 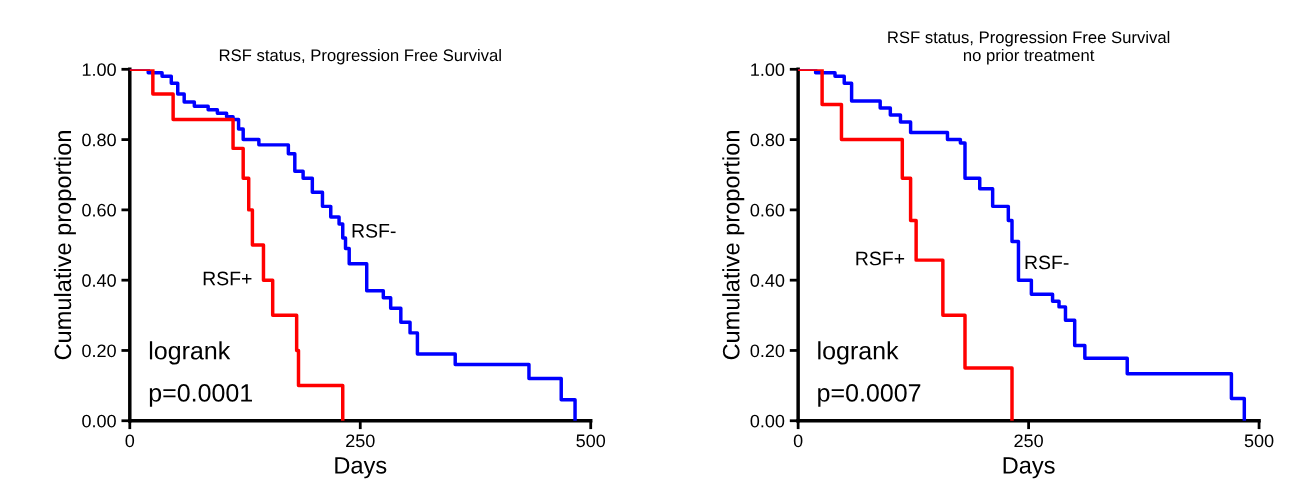 What do you see at coordinates (869, 395) in the screenshot?
I see `annotation: p=0.0007` at bounding box center [869, 395].